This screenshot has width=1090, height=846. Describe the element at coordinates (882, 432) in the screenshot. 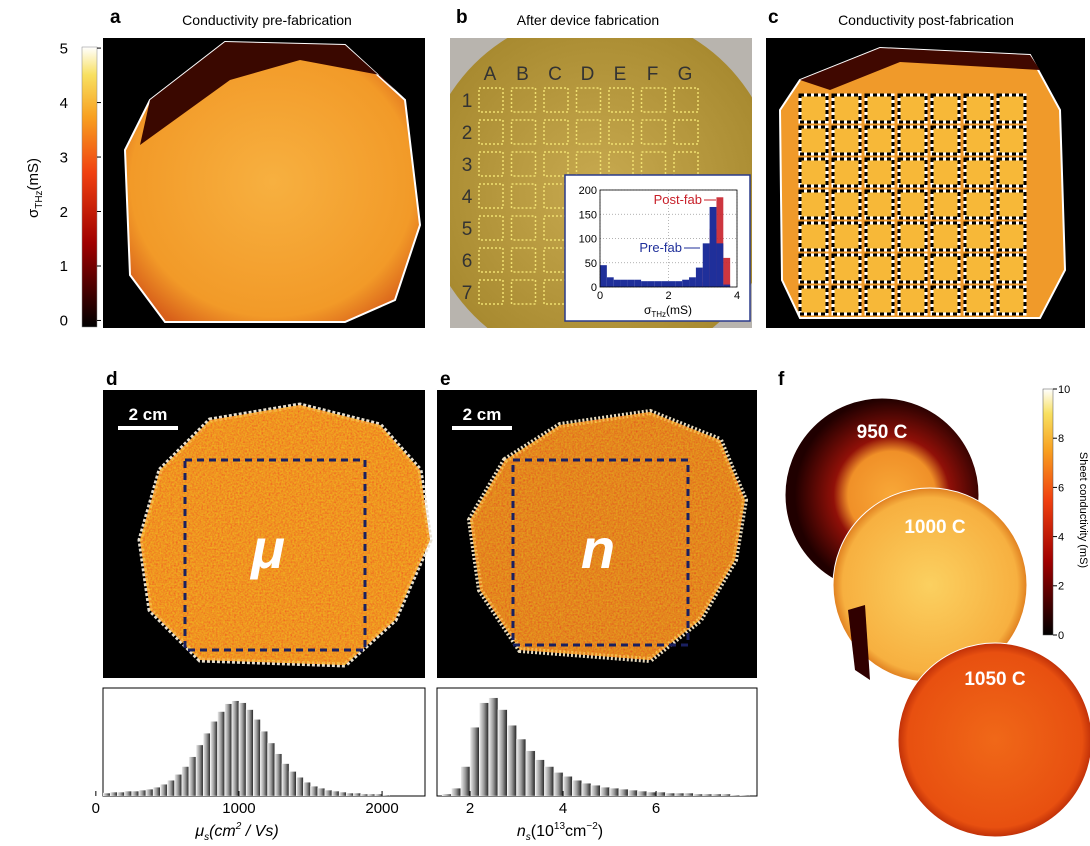

I see `wafer-label: 950 C` at that location.